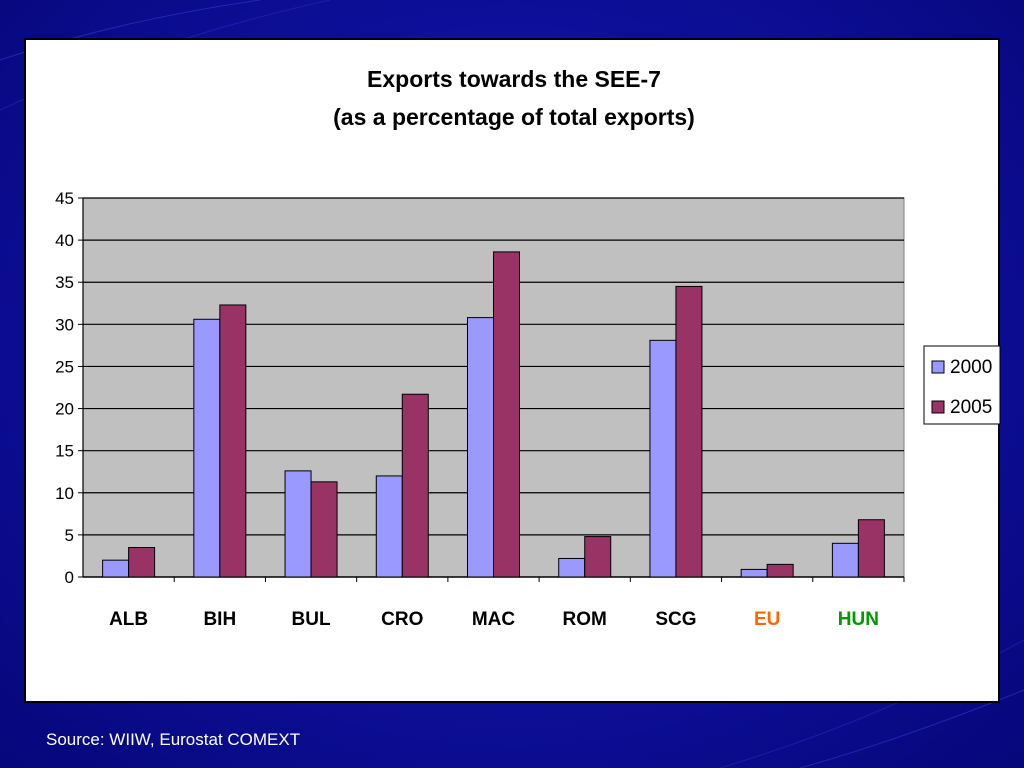 The width and height of the screenshot is (1024, 768). I want to click on bar-rom-2000, so click(572, 567).